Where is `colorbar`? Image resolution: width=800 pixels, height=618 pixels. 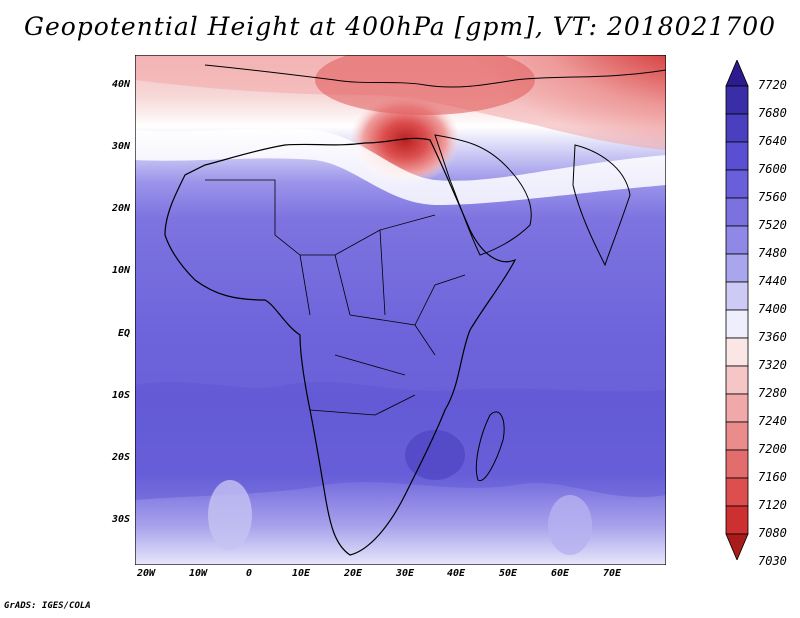 colorbar is located at coordinates (737, 310).